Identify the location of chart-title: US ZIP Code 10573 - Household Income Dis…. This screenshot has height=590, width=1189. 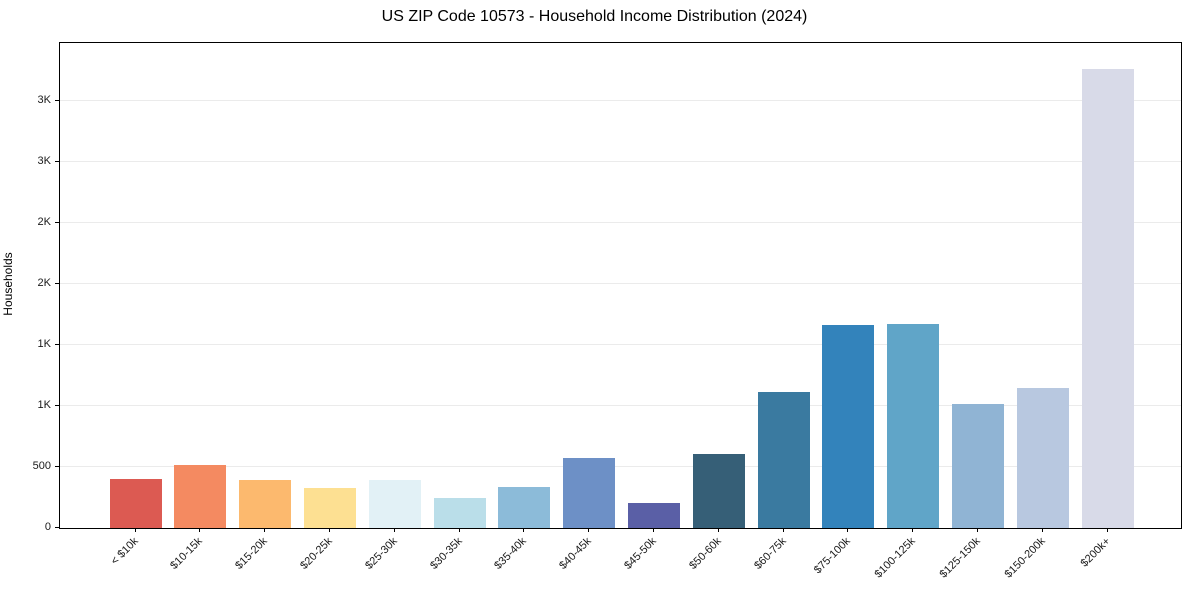
(594, 16).